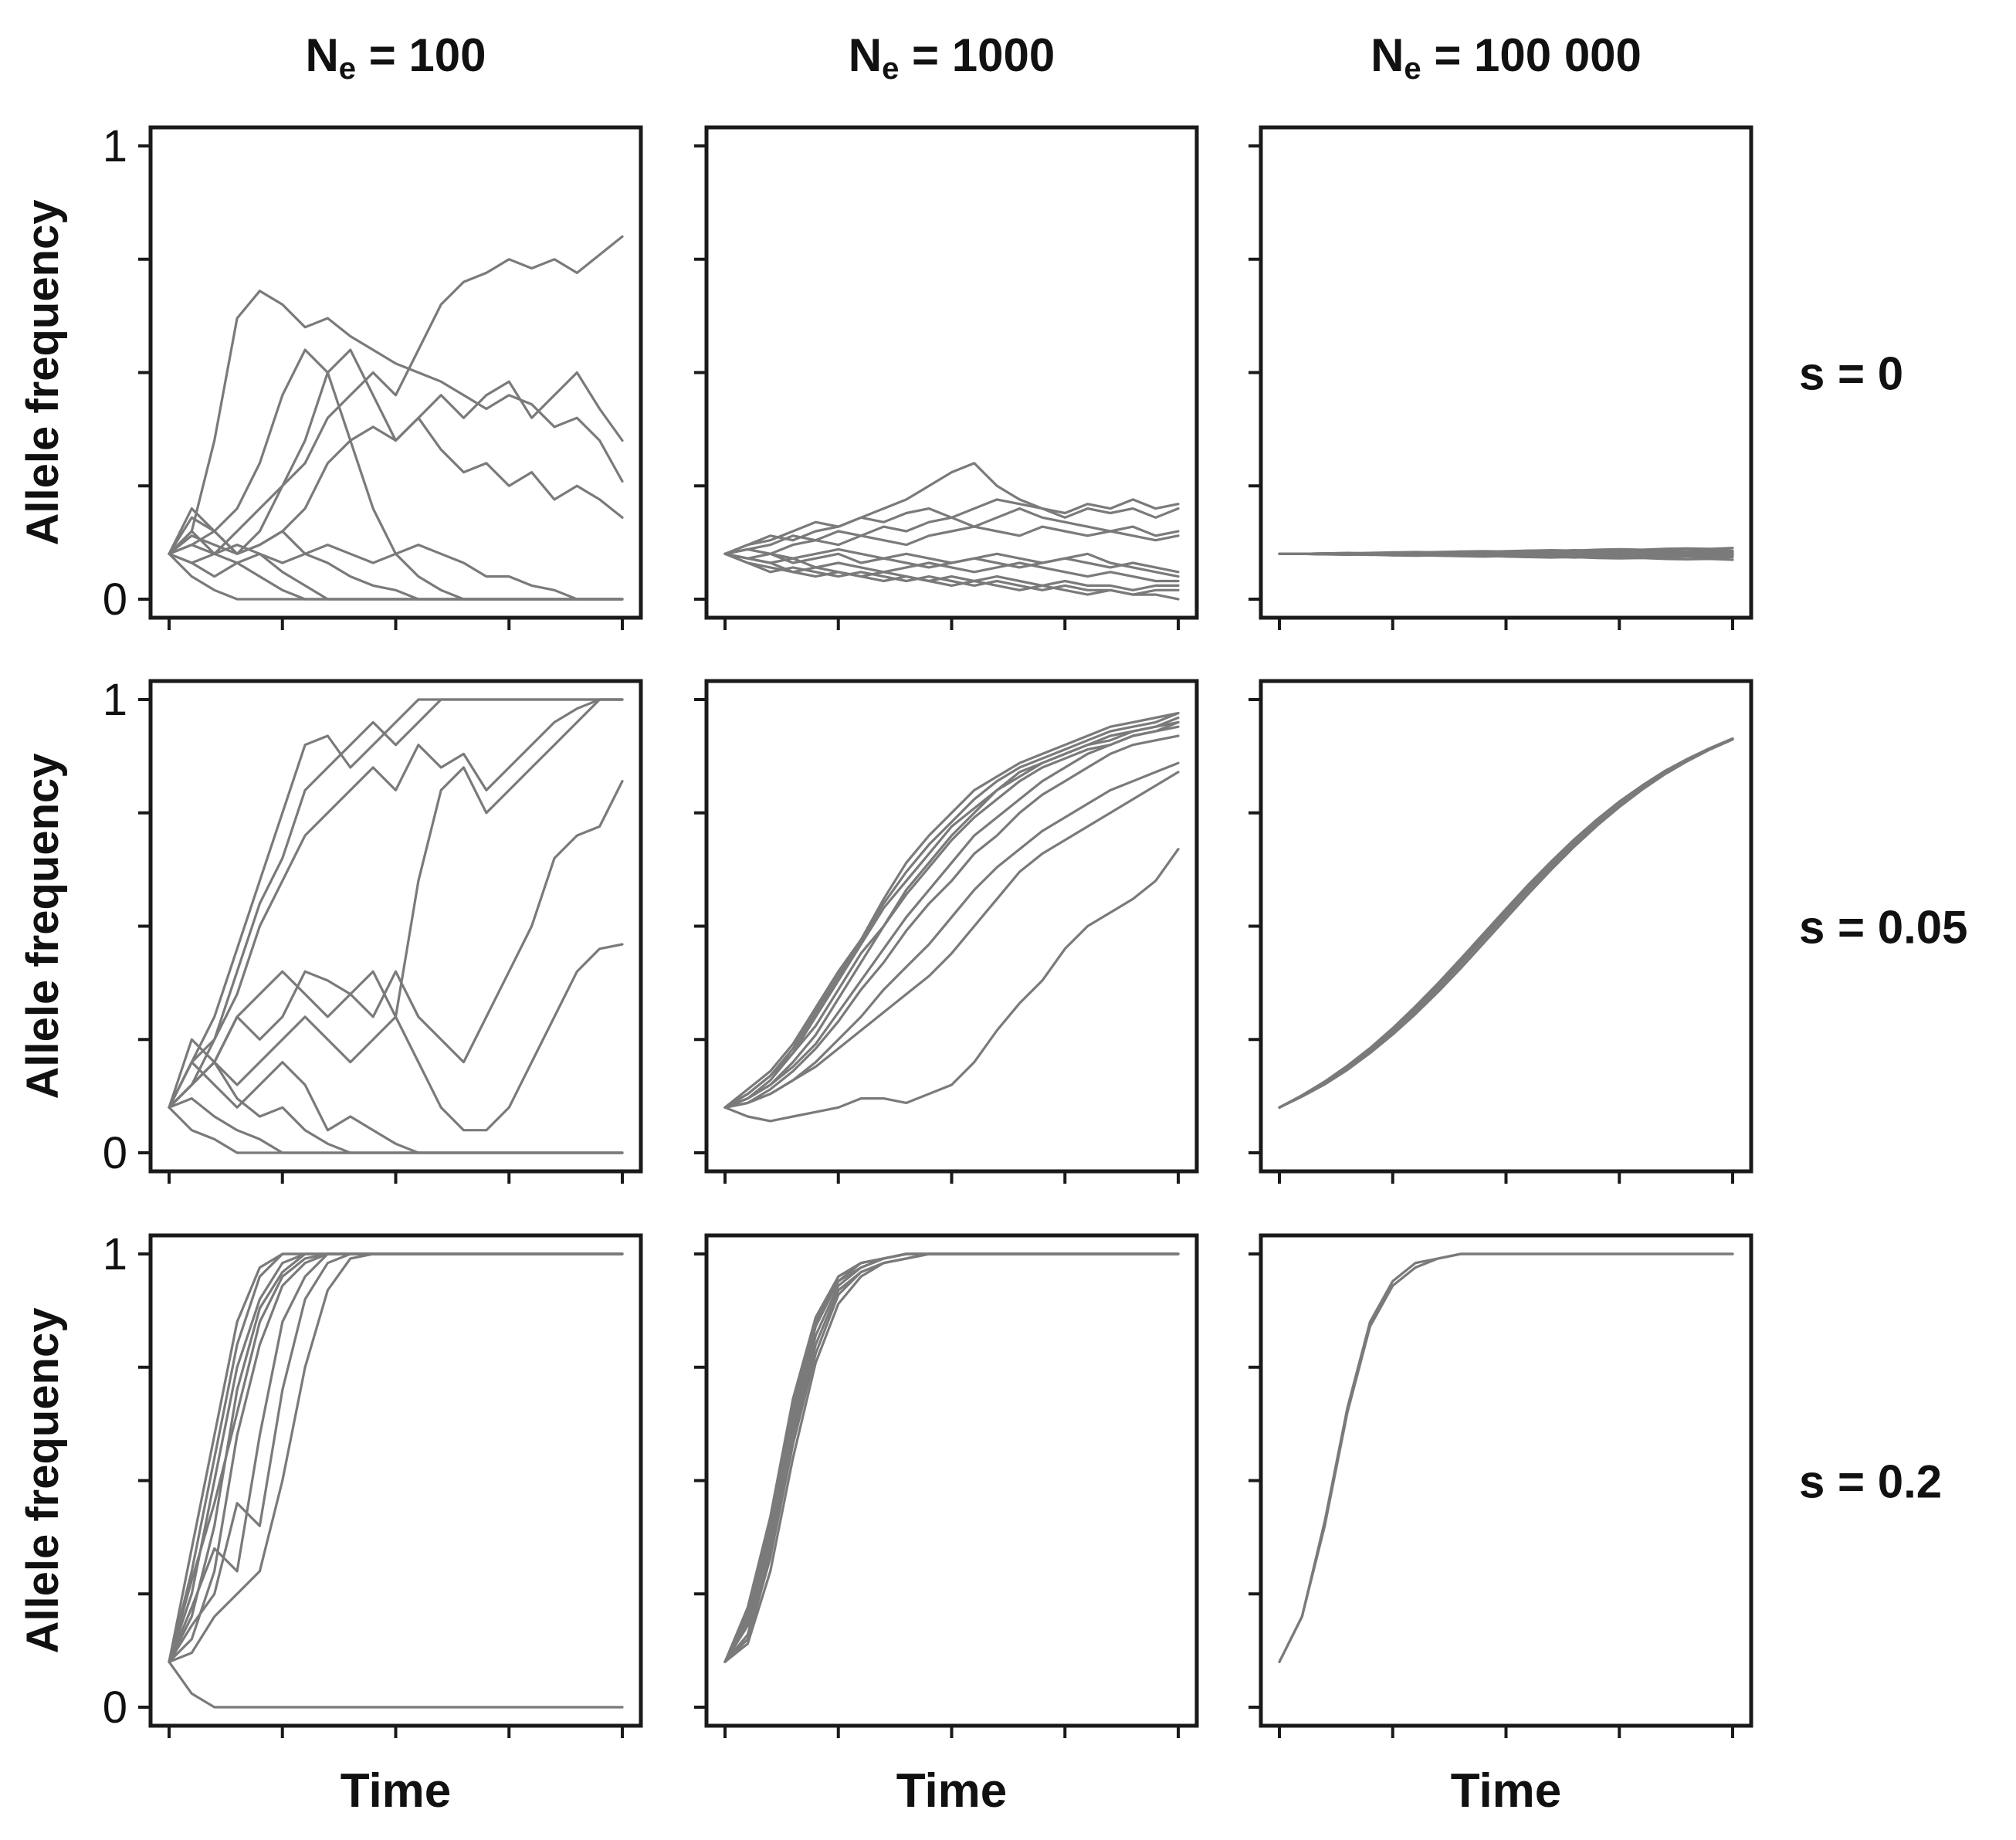  What do you see at coordinates (1851, 374) in the screenshot?
I see `row-title-1: s = 0` at bounding box center [1851, 374].